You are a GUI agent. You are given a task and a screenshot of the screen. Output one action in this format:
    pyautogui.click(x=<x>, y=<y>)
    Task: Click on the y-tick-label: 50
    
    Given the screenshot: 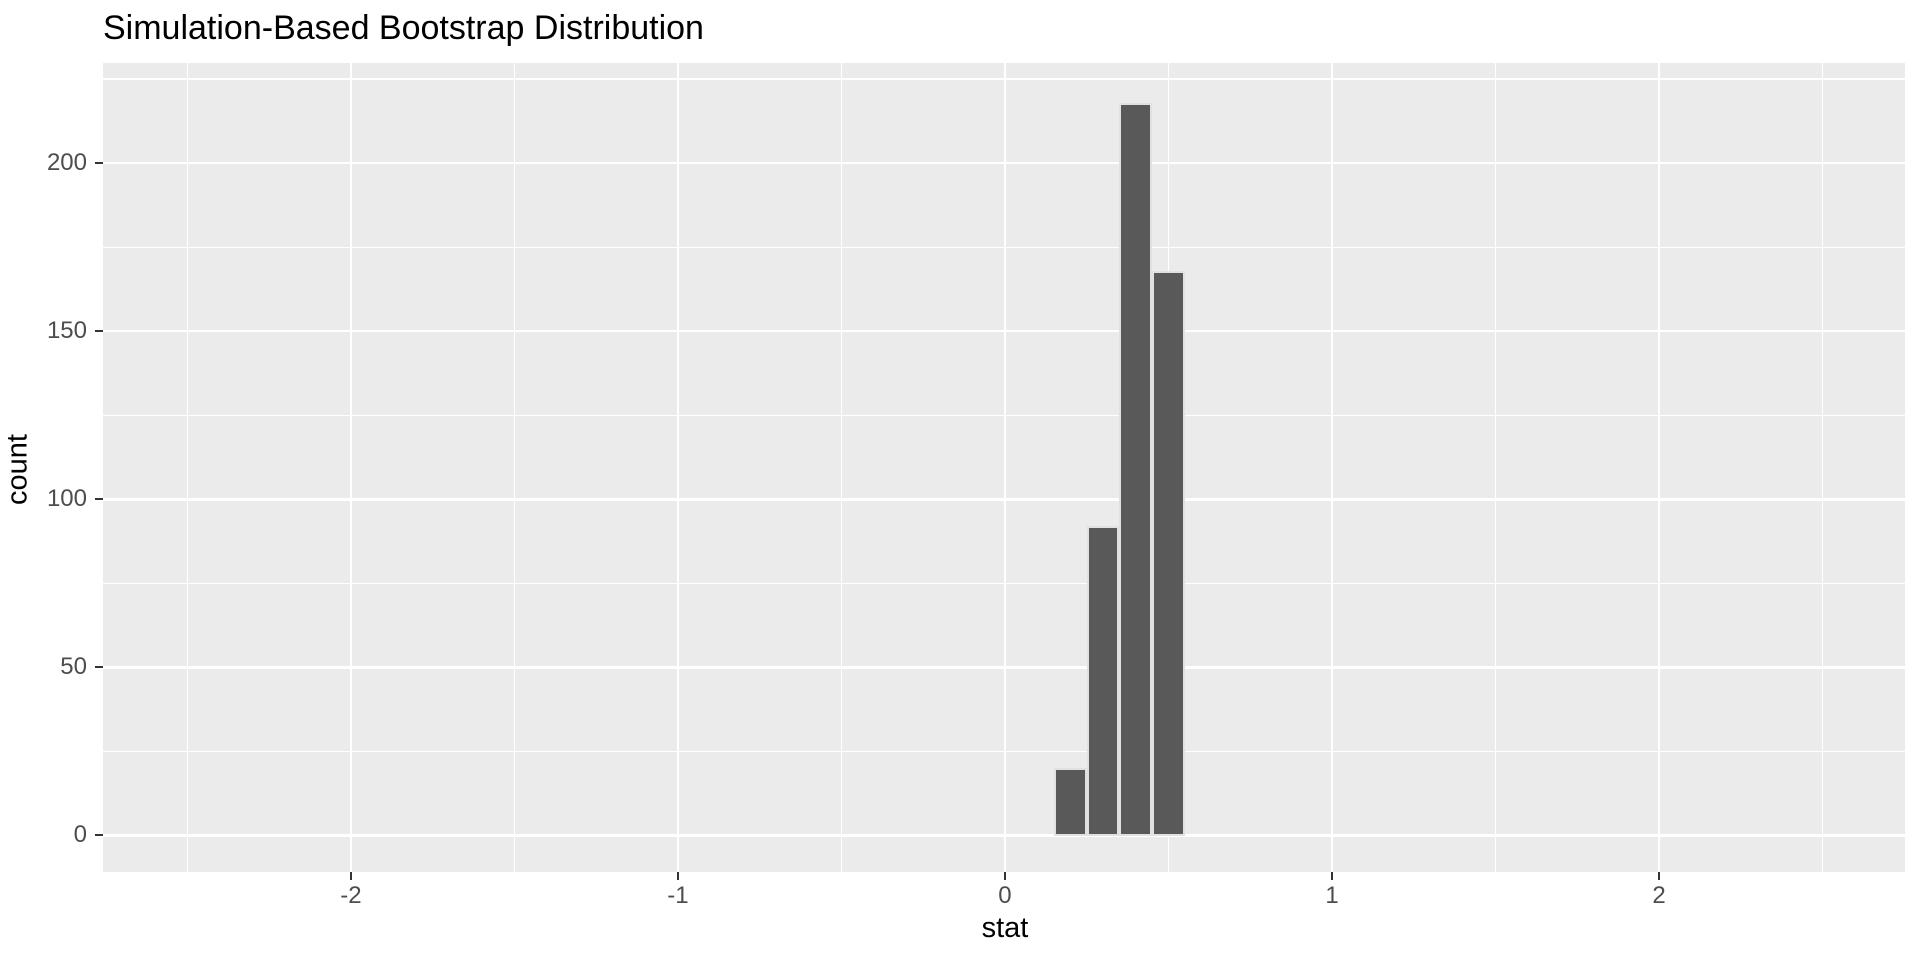 What is the action you would take?
    pyautogui.click(x=73, y=667)
    